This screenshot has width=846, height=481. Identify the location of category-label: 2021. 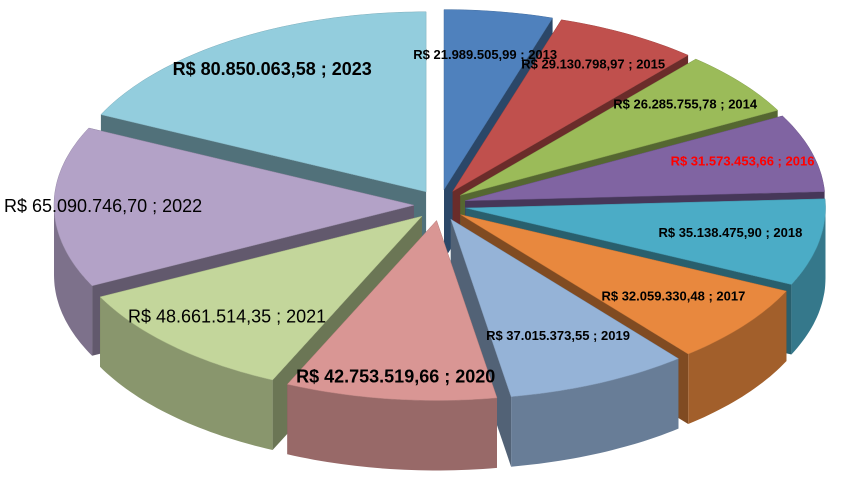
(306, 316).